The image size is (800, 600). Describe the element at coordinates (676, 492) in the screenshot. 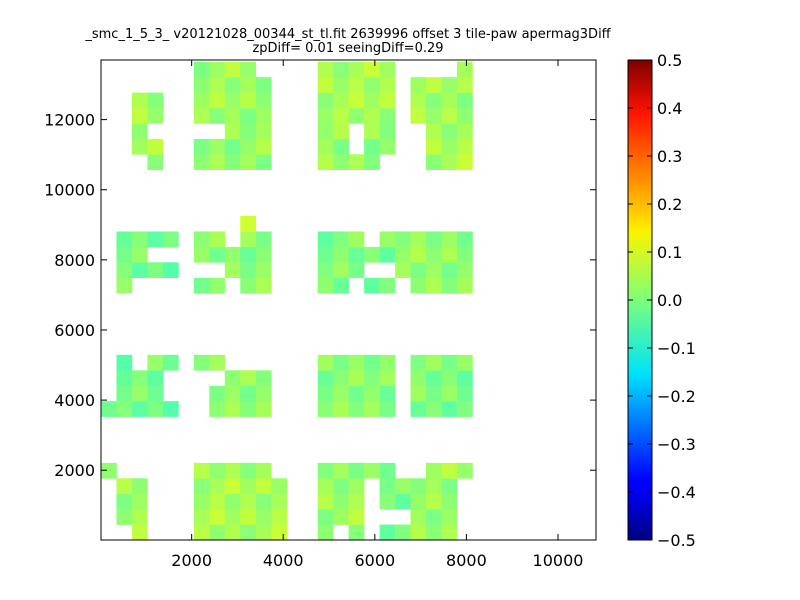

I see `colorbar-tick-label: −0.4` at that location.